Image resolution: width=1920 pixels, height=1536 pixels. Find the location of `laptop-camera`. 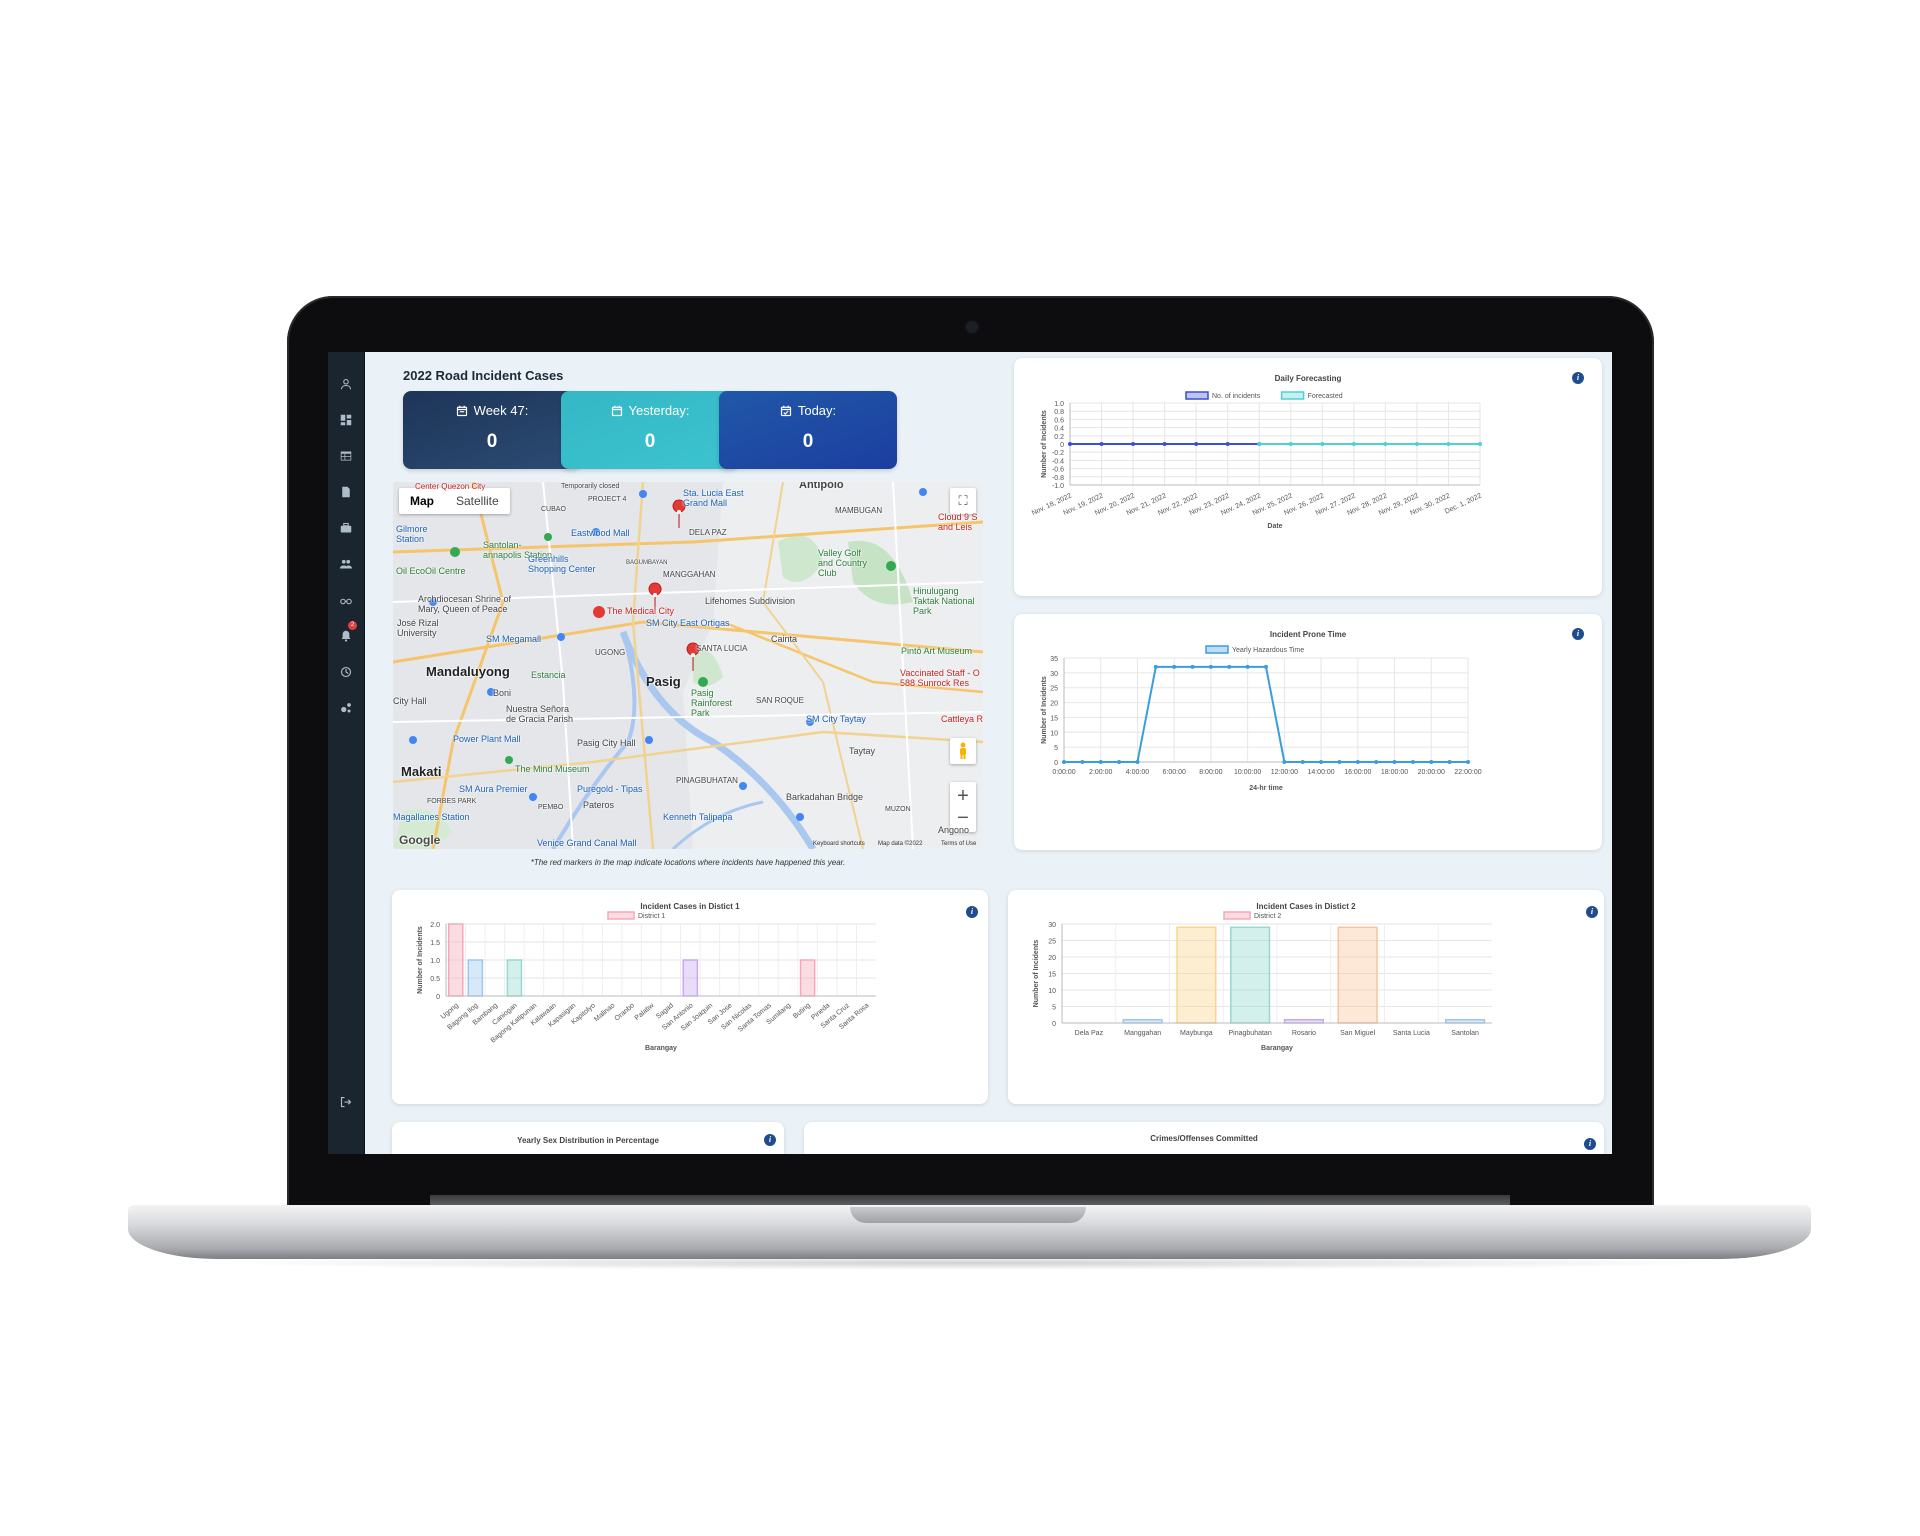

laptop-camera is located at coordinates (972, 327).